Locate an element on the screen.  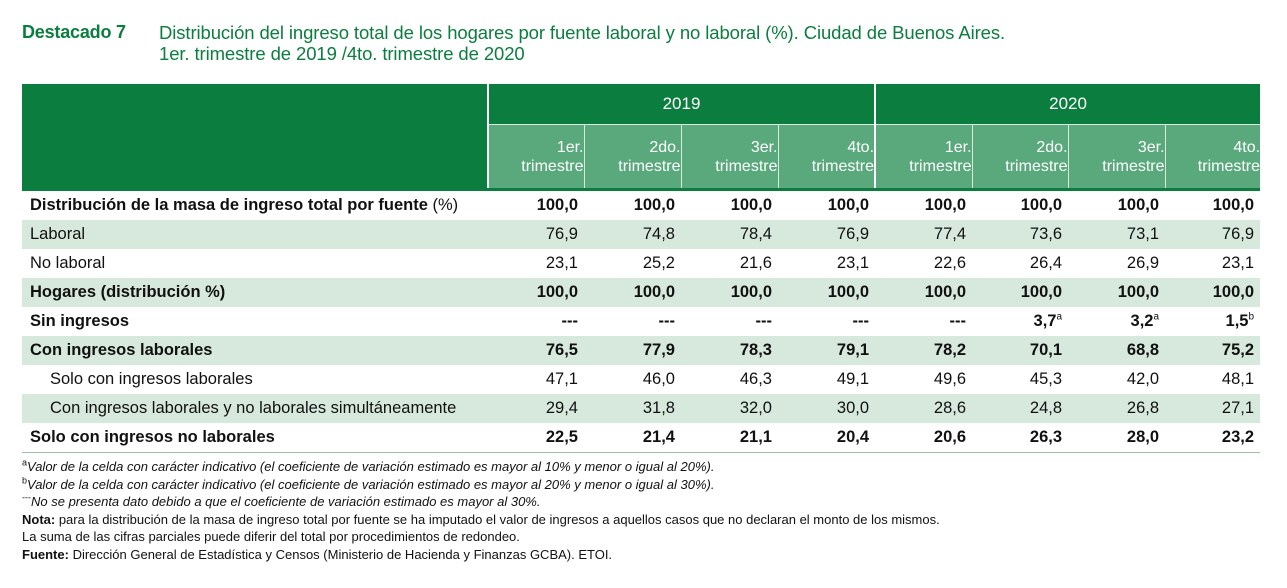
table-cell: 21,1 is located at coordinates (729, 438).